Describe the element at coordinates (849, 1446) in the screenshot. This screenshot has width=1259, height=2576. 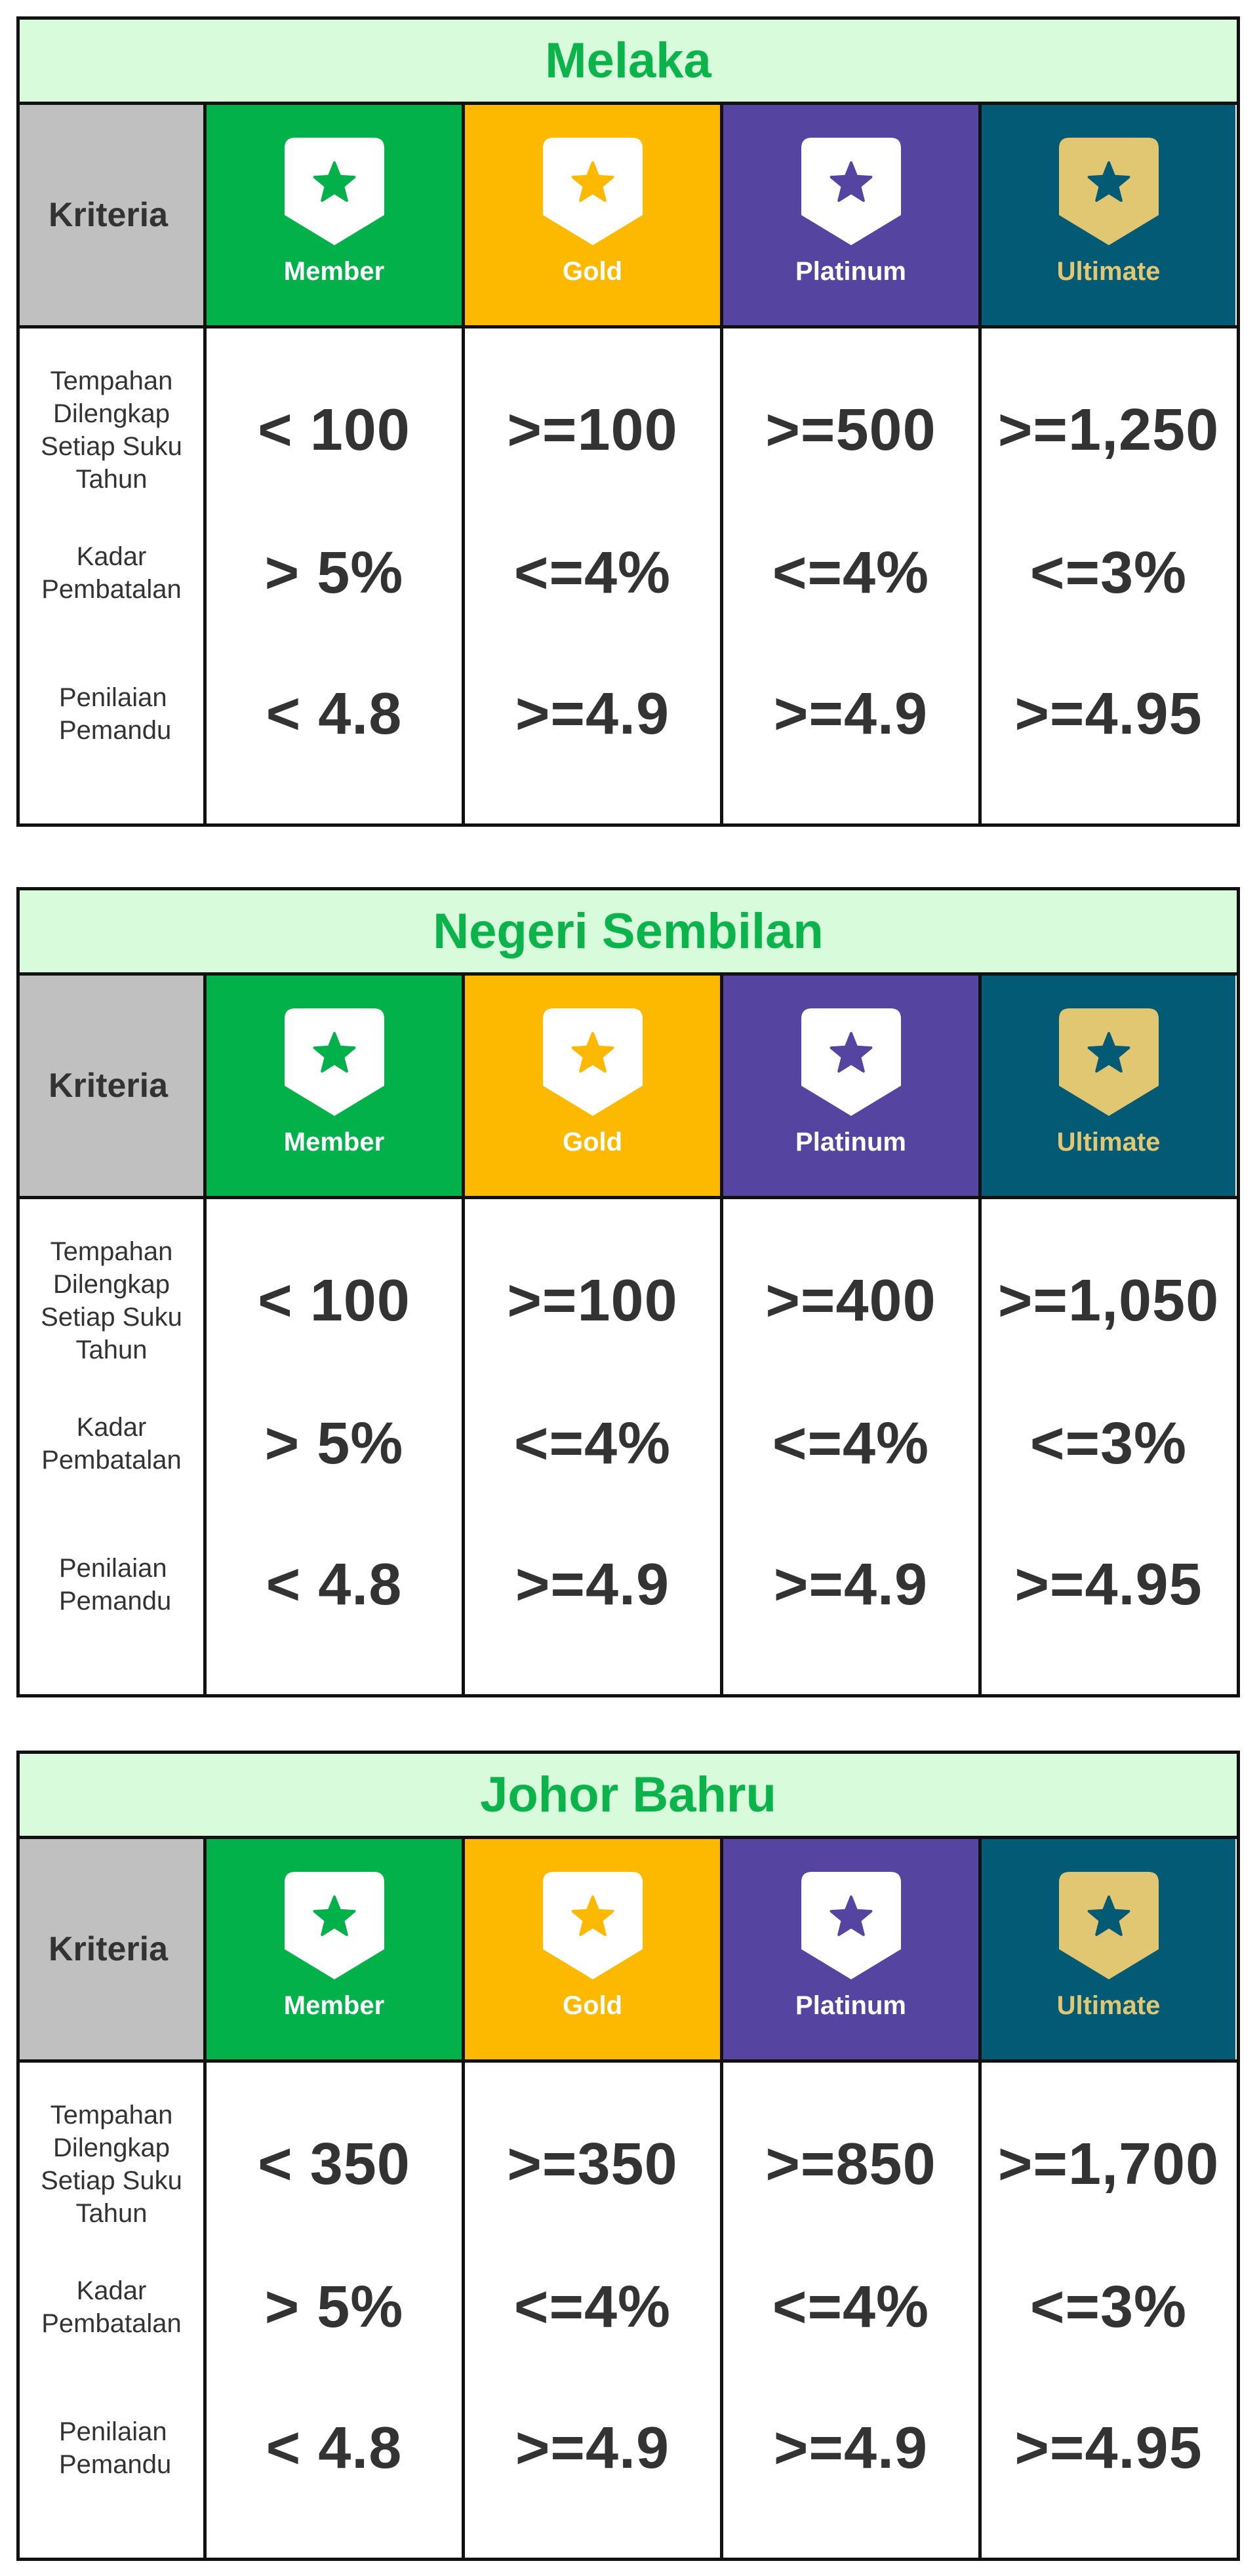
I see `tier-column-platinum: >=400 <=4% >=4.9` at that location.